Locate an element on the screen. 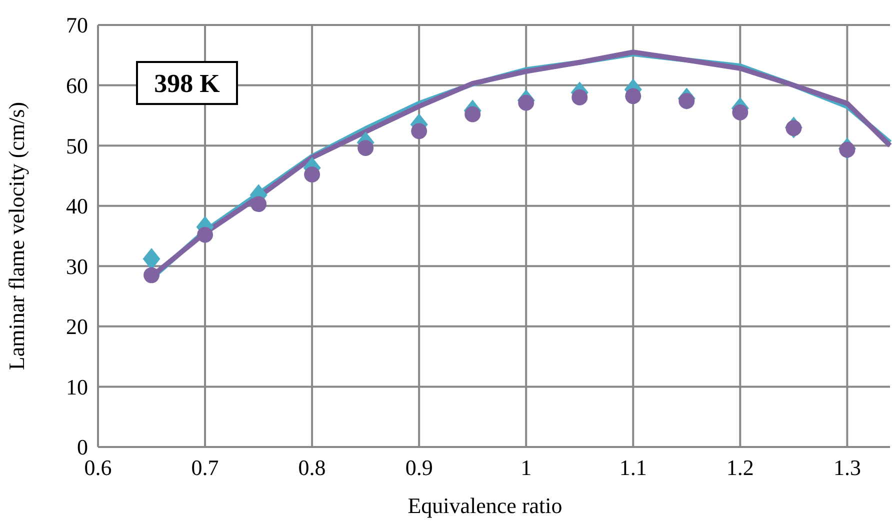 This screenshot has height=522, width=892. y-tick-label: 70 is located at coordinates (77, 25).